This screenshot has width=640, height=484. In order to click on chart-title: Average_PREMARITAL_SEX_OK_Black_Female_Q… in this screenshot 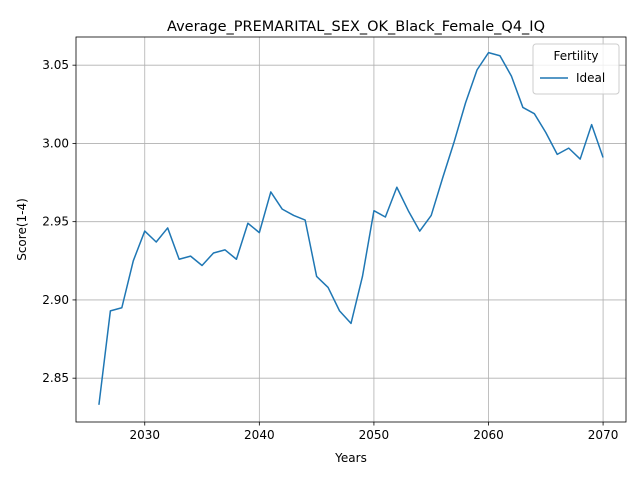, I will do `click(356, 27)`.